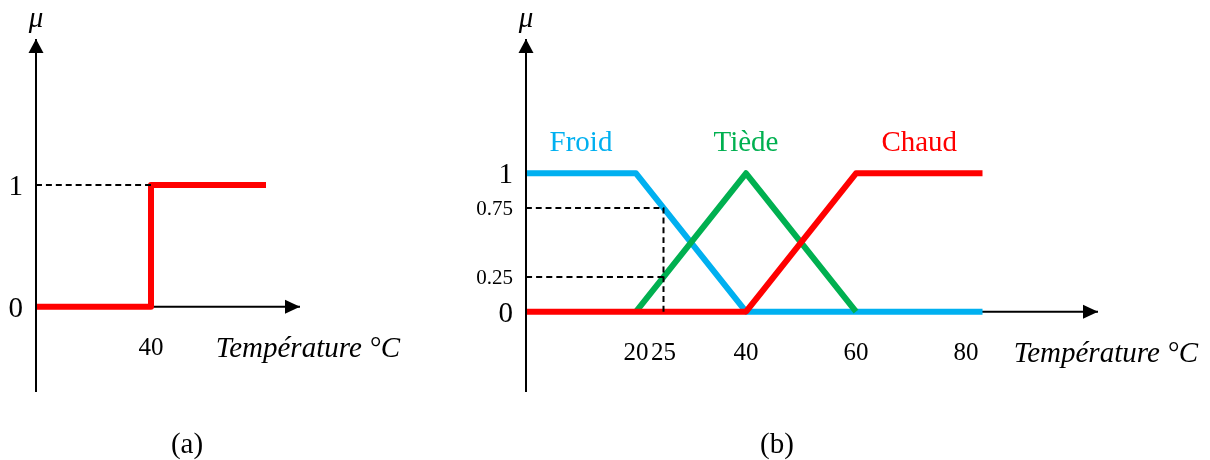  What do you see at coordinates (494, 207) in the screenshot?
I see `y-tick-label: 0.75` at bounding box center [494, 207].